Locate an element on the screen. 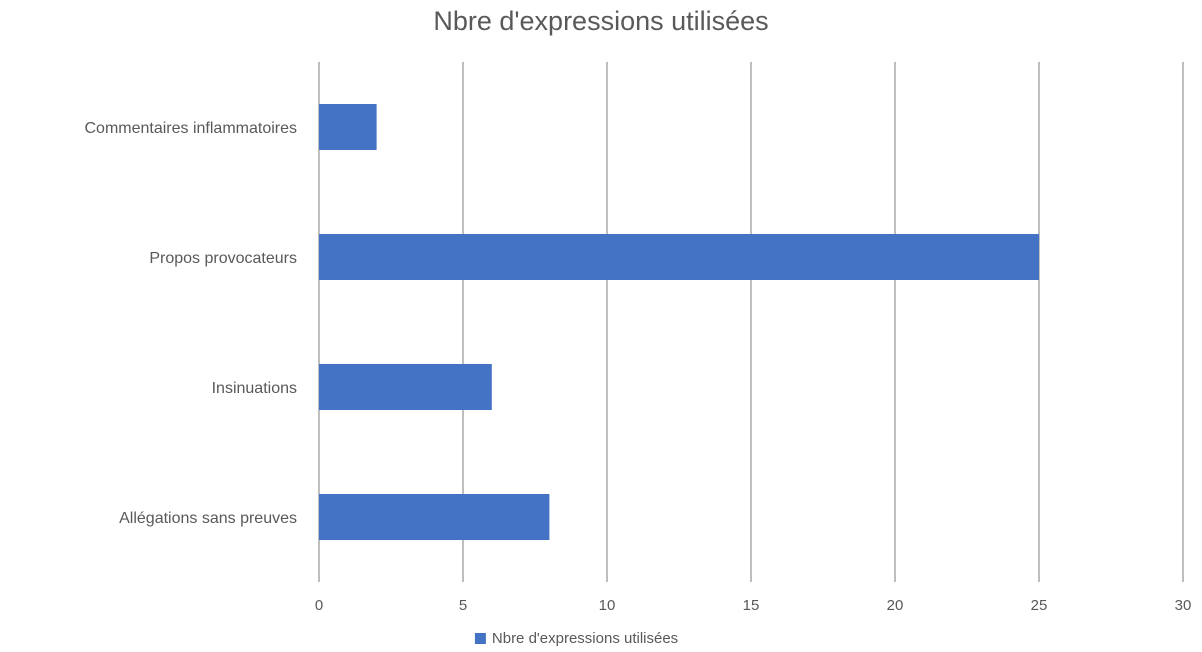 The height and width of the screenshot is (652, 1202). category-label: Commentaires inflammatoires is located at coordinates (190, 128).